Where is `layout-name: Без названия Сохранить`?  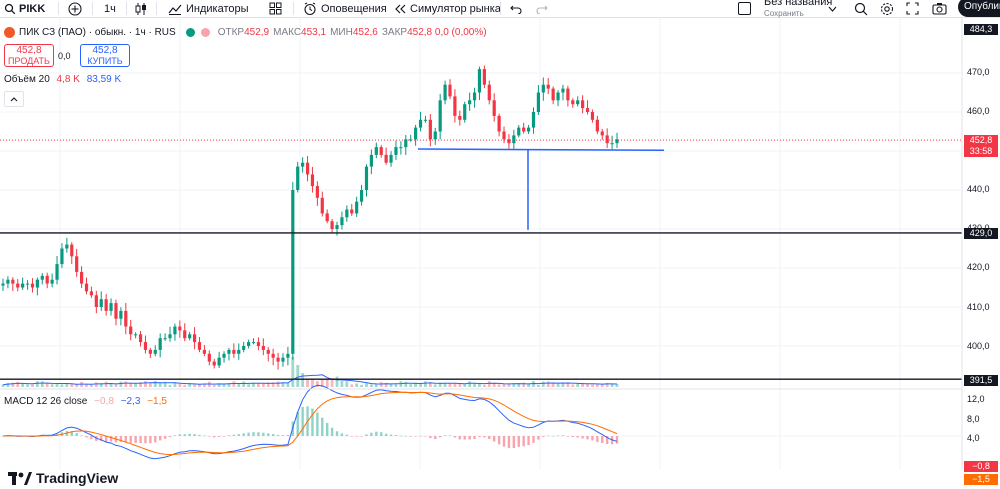 layout-name: Без названия Сохранить is located at coordinates (798, 9).